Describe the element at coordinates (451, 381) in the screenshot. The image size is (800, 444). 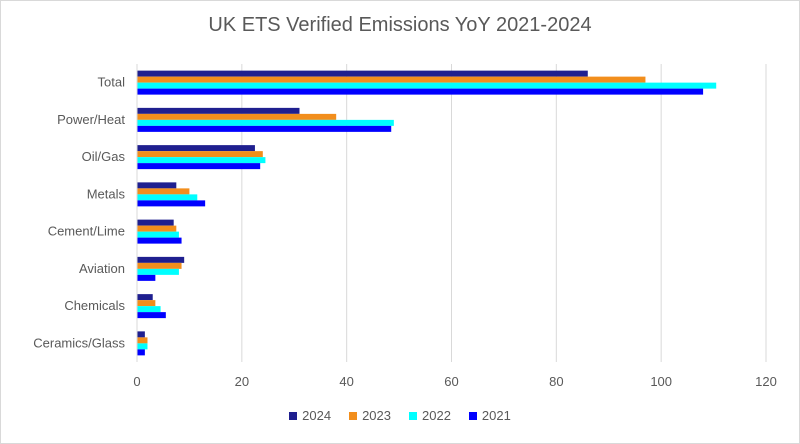
I see `x-tick-label: 60` at that location.